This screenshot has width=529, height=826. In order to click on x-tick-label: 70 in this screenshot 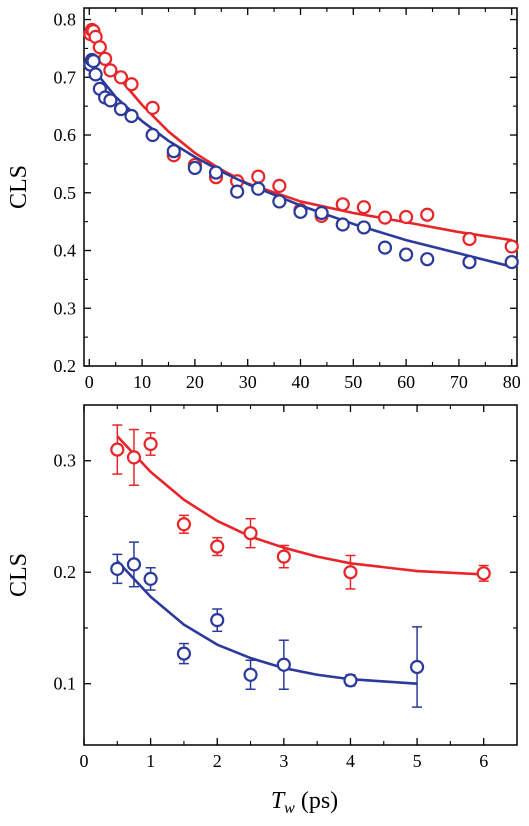, I will do `click(459, 382)`.